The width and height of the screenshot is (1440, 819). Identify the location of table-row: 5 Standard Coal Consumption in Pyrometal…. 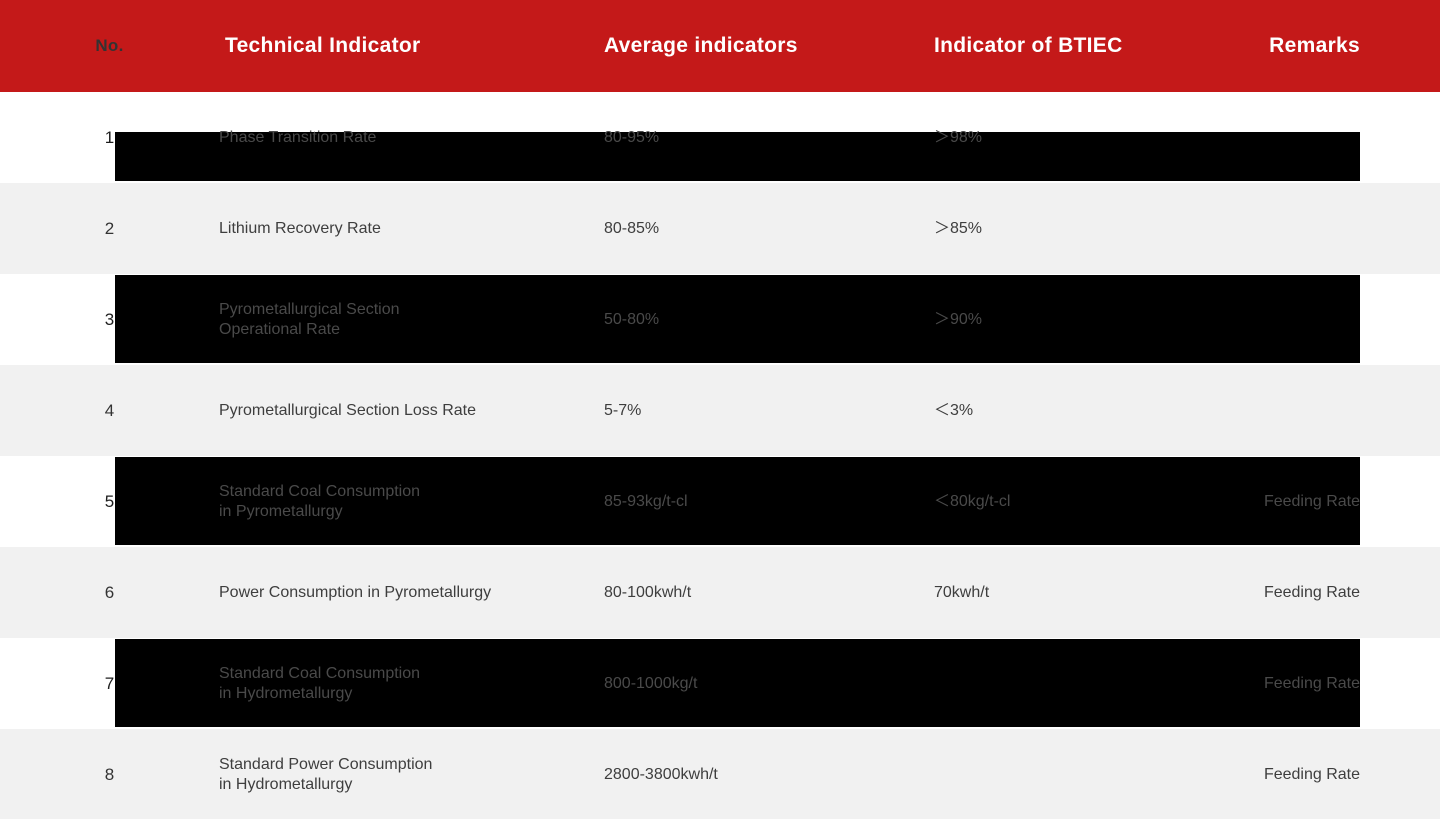
(720, 501).